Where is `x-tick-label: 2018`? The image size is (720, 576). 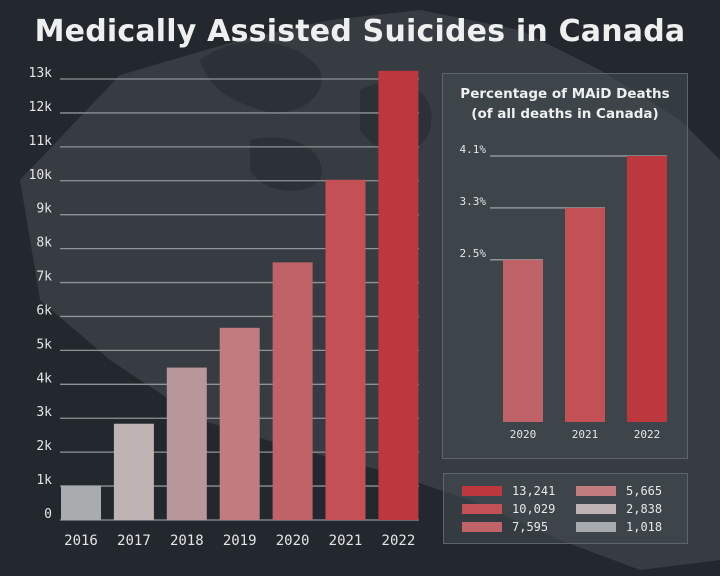 x-tick-label: 2018 is located at coordinates (187, 541).